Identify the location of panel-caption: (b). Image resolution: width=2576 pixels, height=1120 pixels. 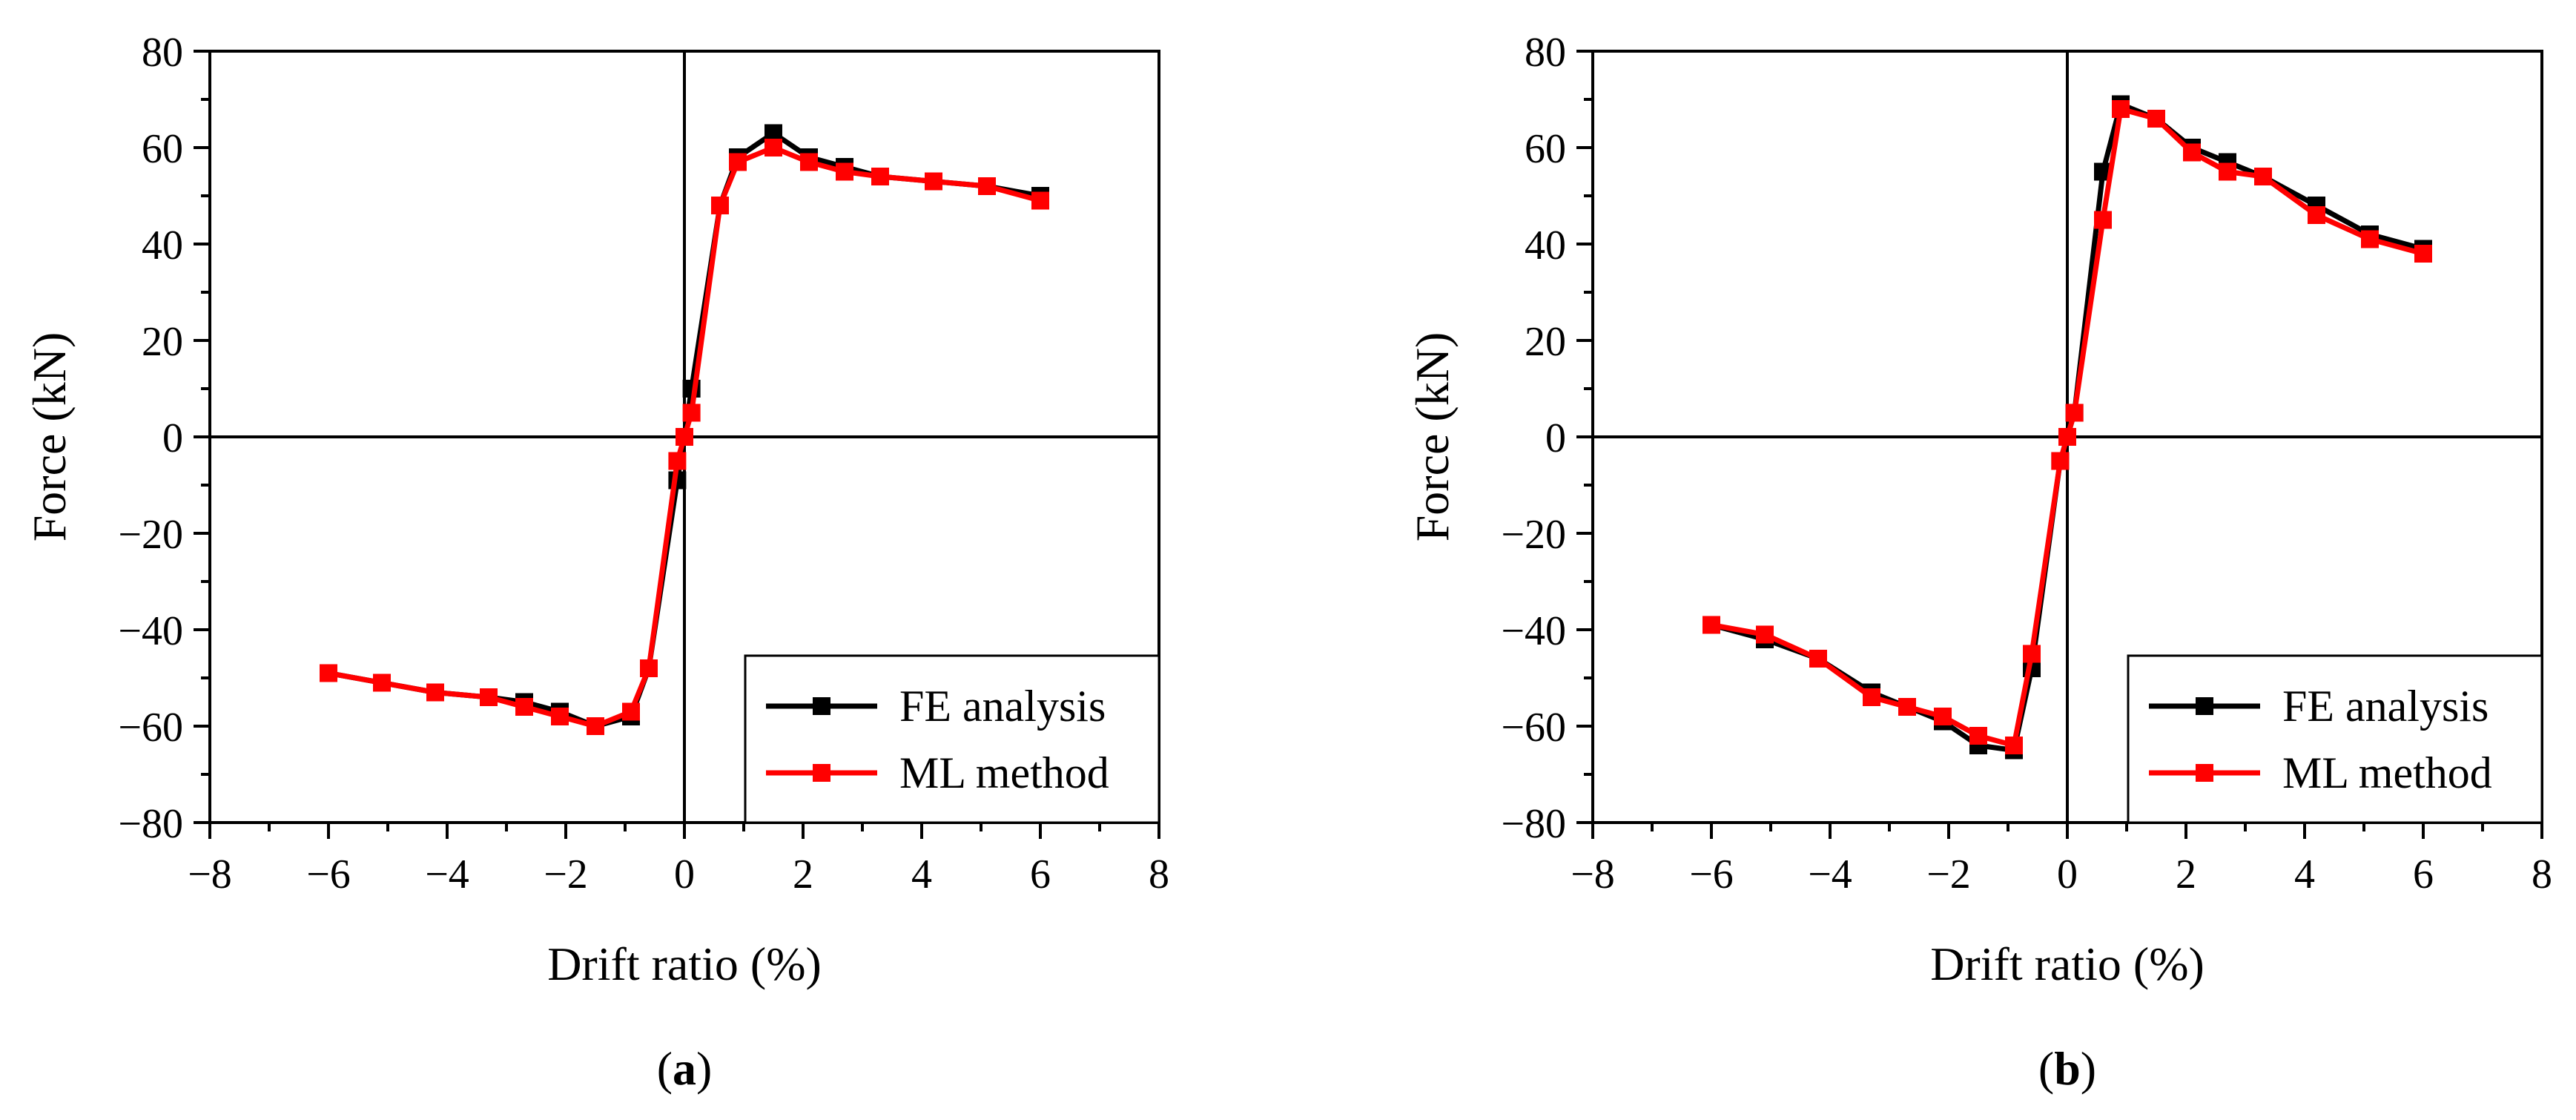
(2067, 1069).